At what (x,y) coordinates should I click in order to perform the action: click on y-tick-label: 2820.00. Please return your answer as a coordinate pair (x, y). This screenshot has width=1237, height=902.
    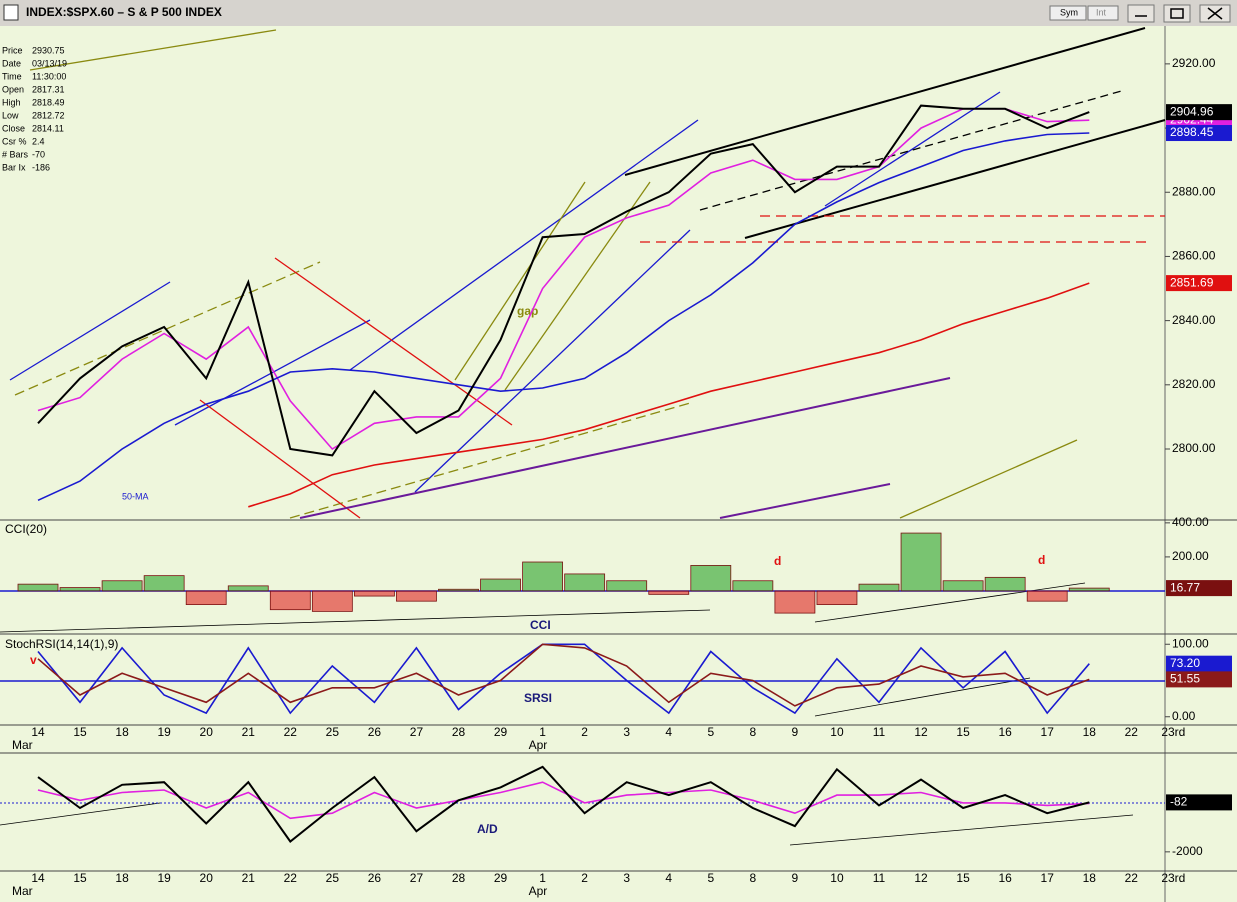
    Looking at the image, I should click on (1194, 384).